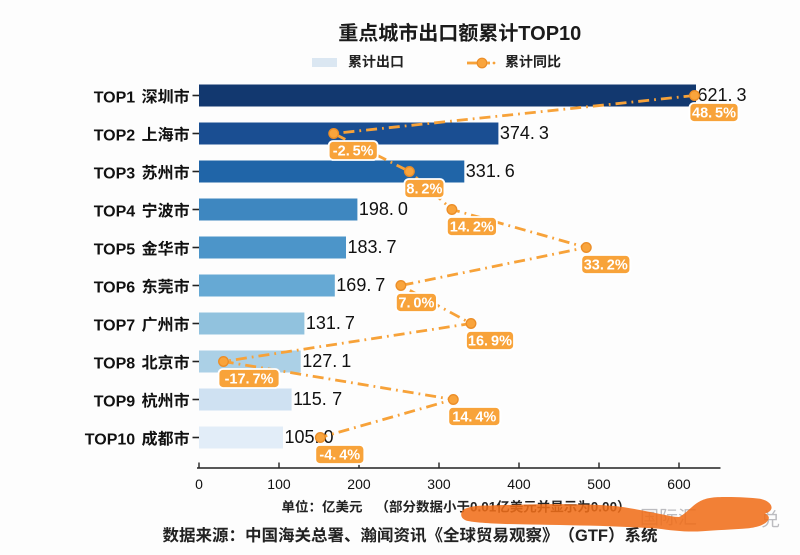 This screenshot has height=555, width=800. I want to click on svg-text: 600, so click(679, 484).